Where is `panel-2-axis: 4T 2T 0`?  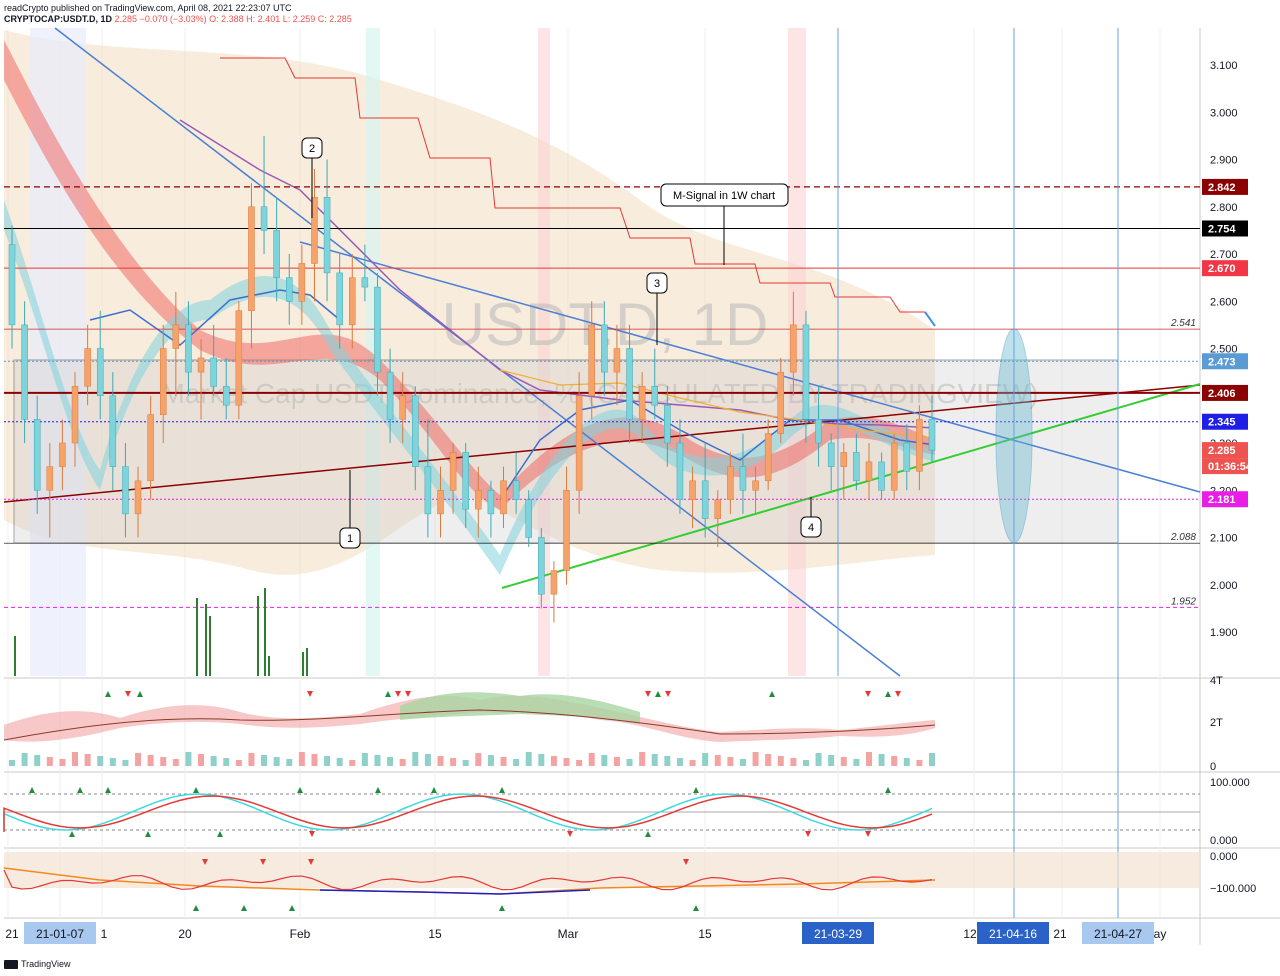
panel-2-axis: 4T 2T 0 is located at coordinates (1216, 724).